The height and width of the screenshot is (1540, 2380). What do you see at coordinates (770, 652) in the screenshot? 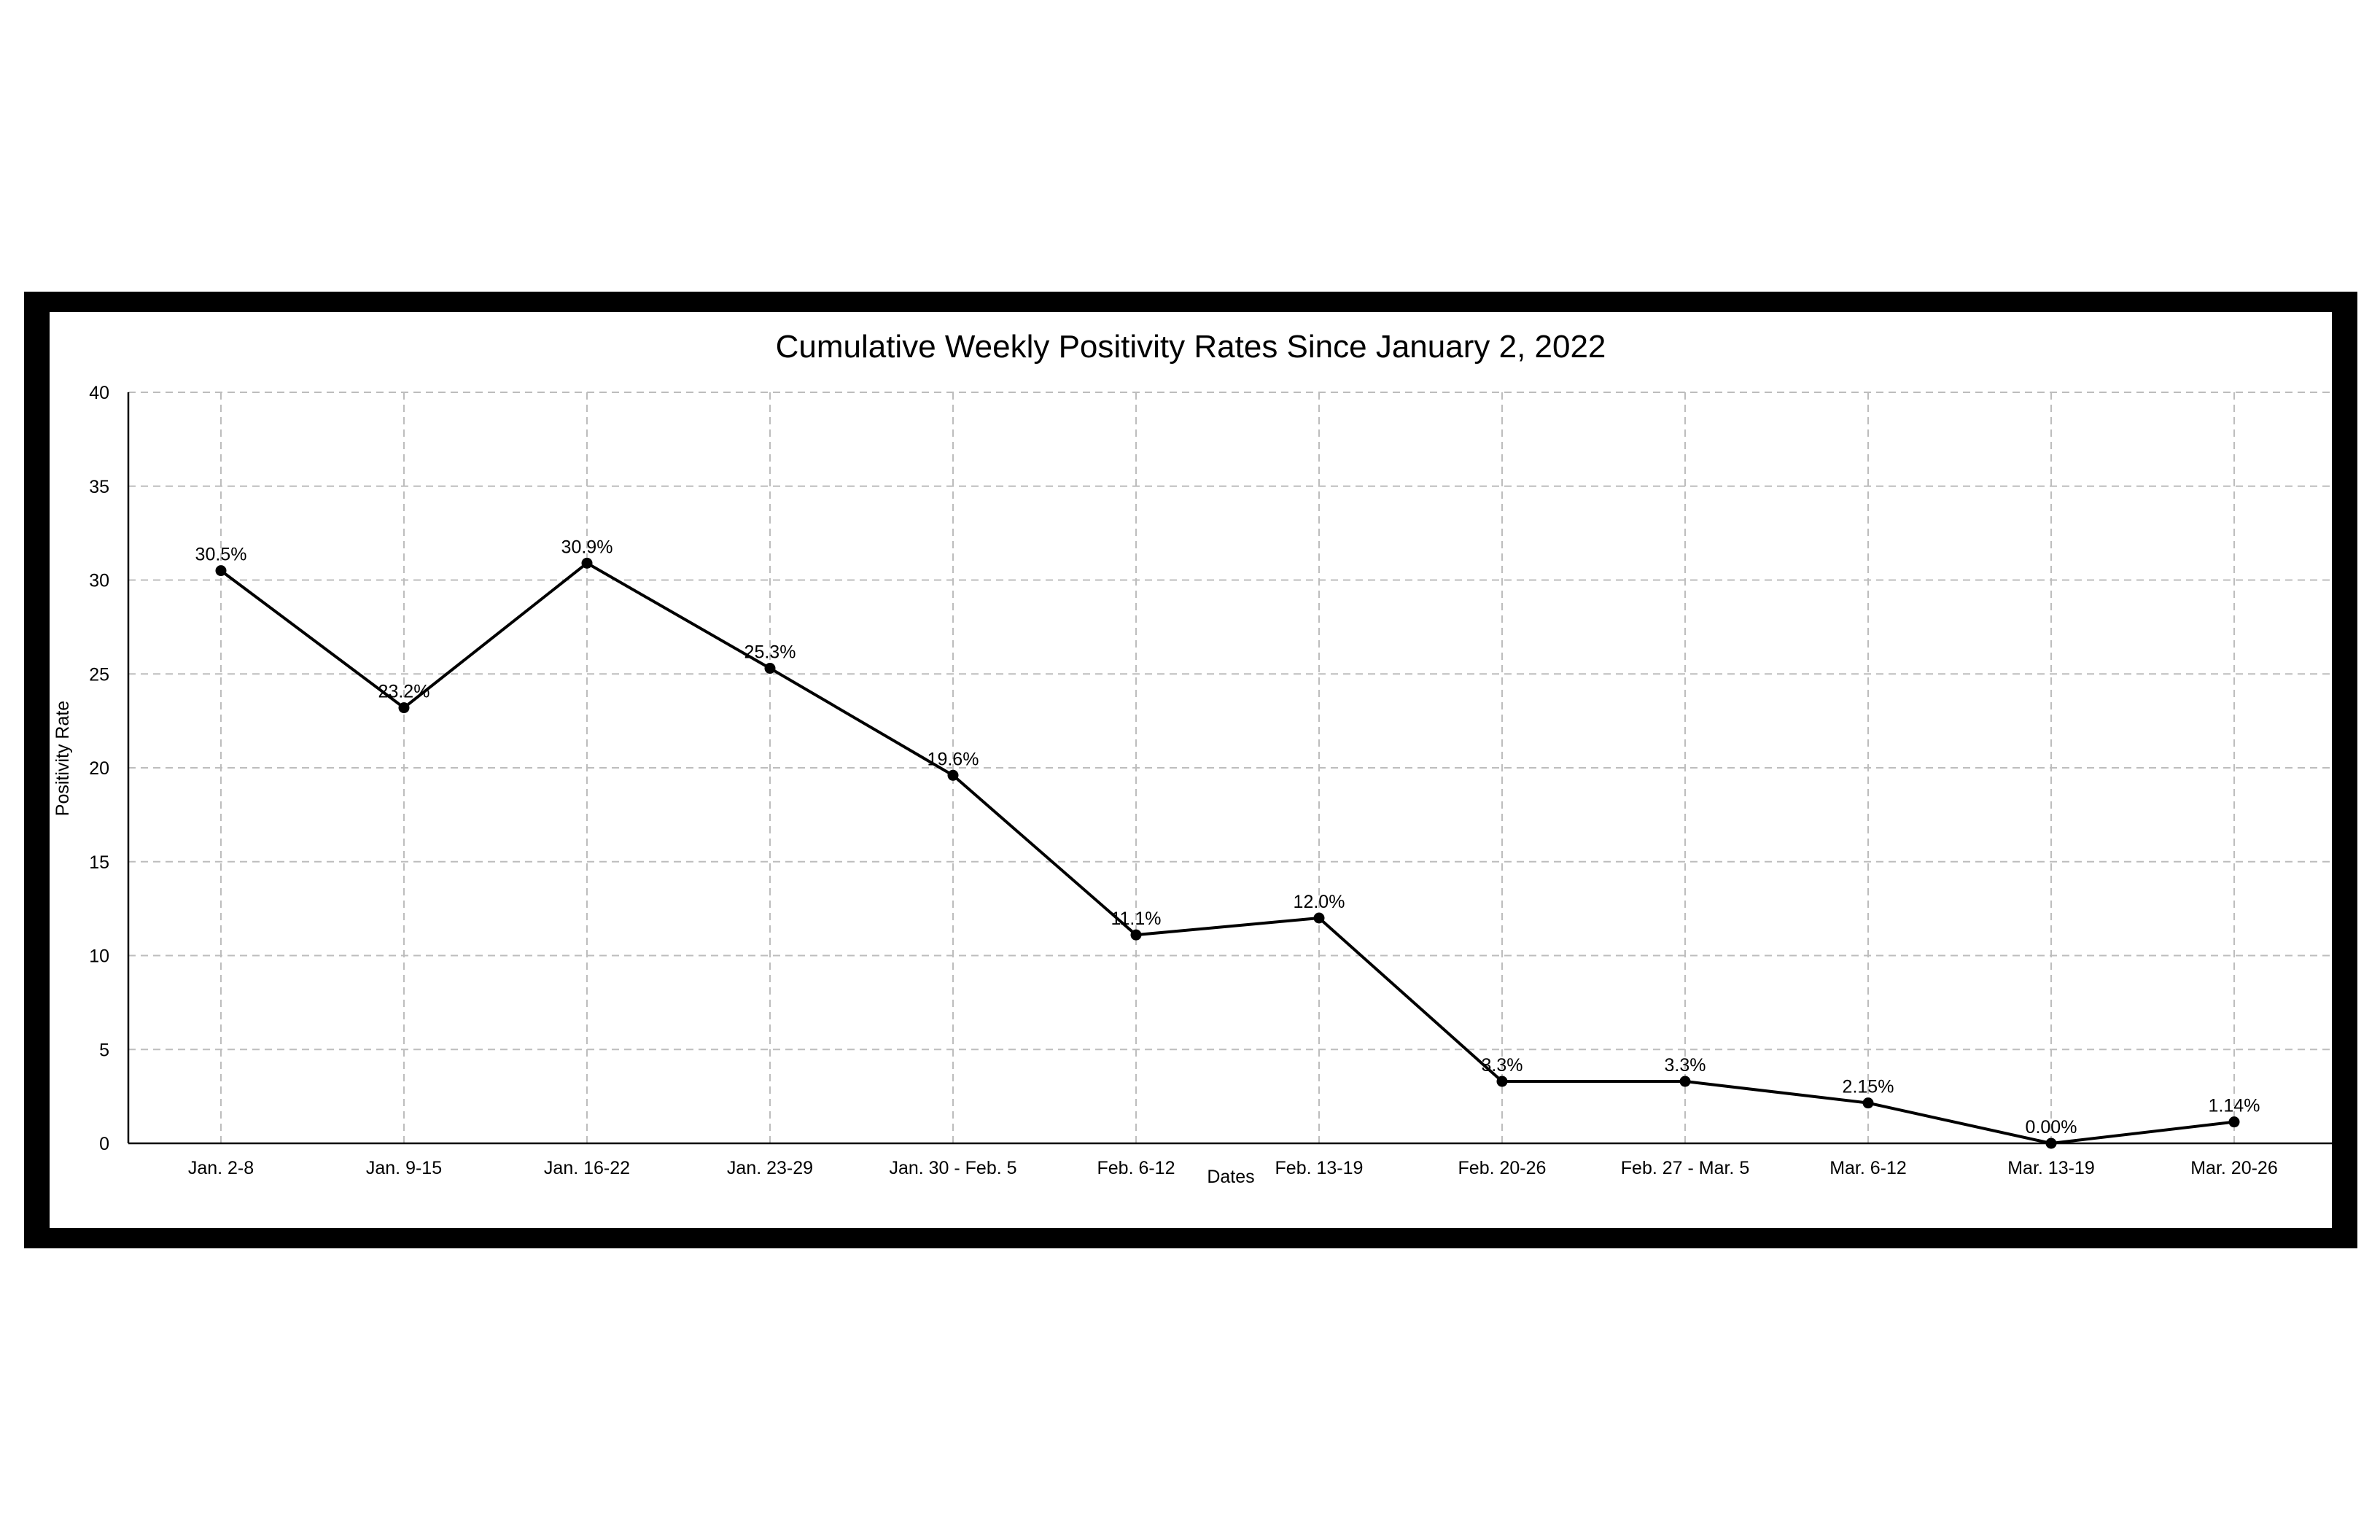
I see `data-label: 25.3%` at bounding box center [770, 652].